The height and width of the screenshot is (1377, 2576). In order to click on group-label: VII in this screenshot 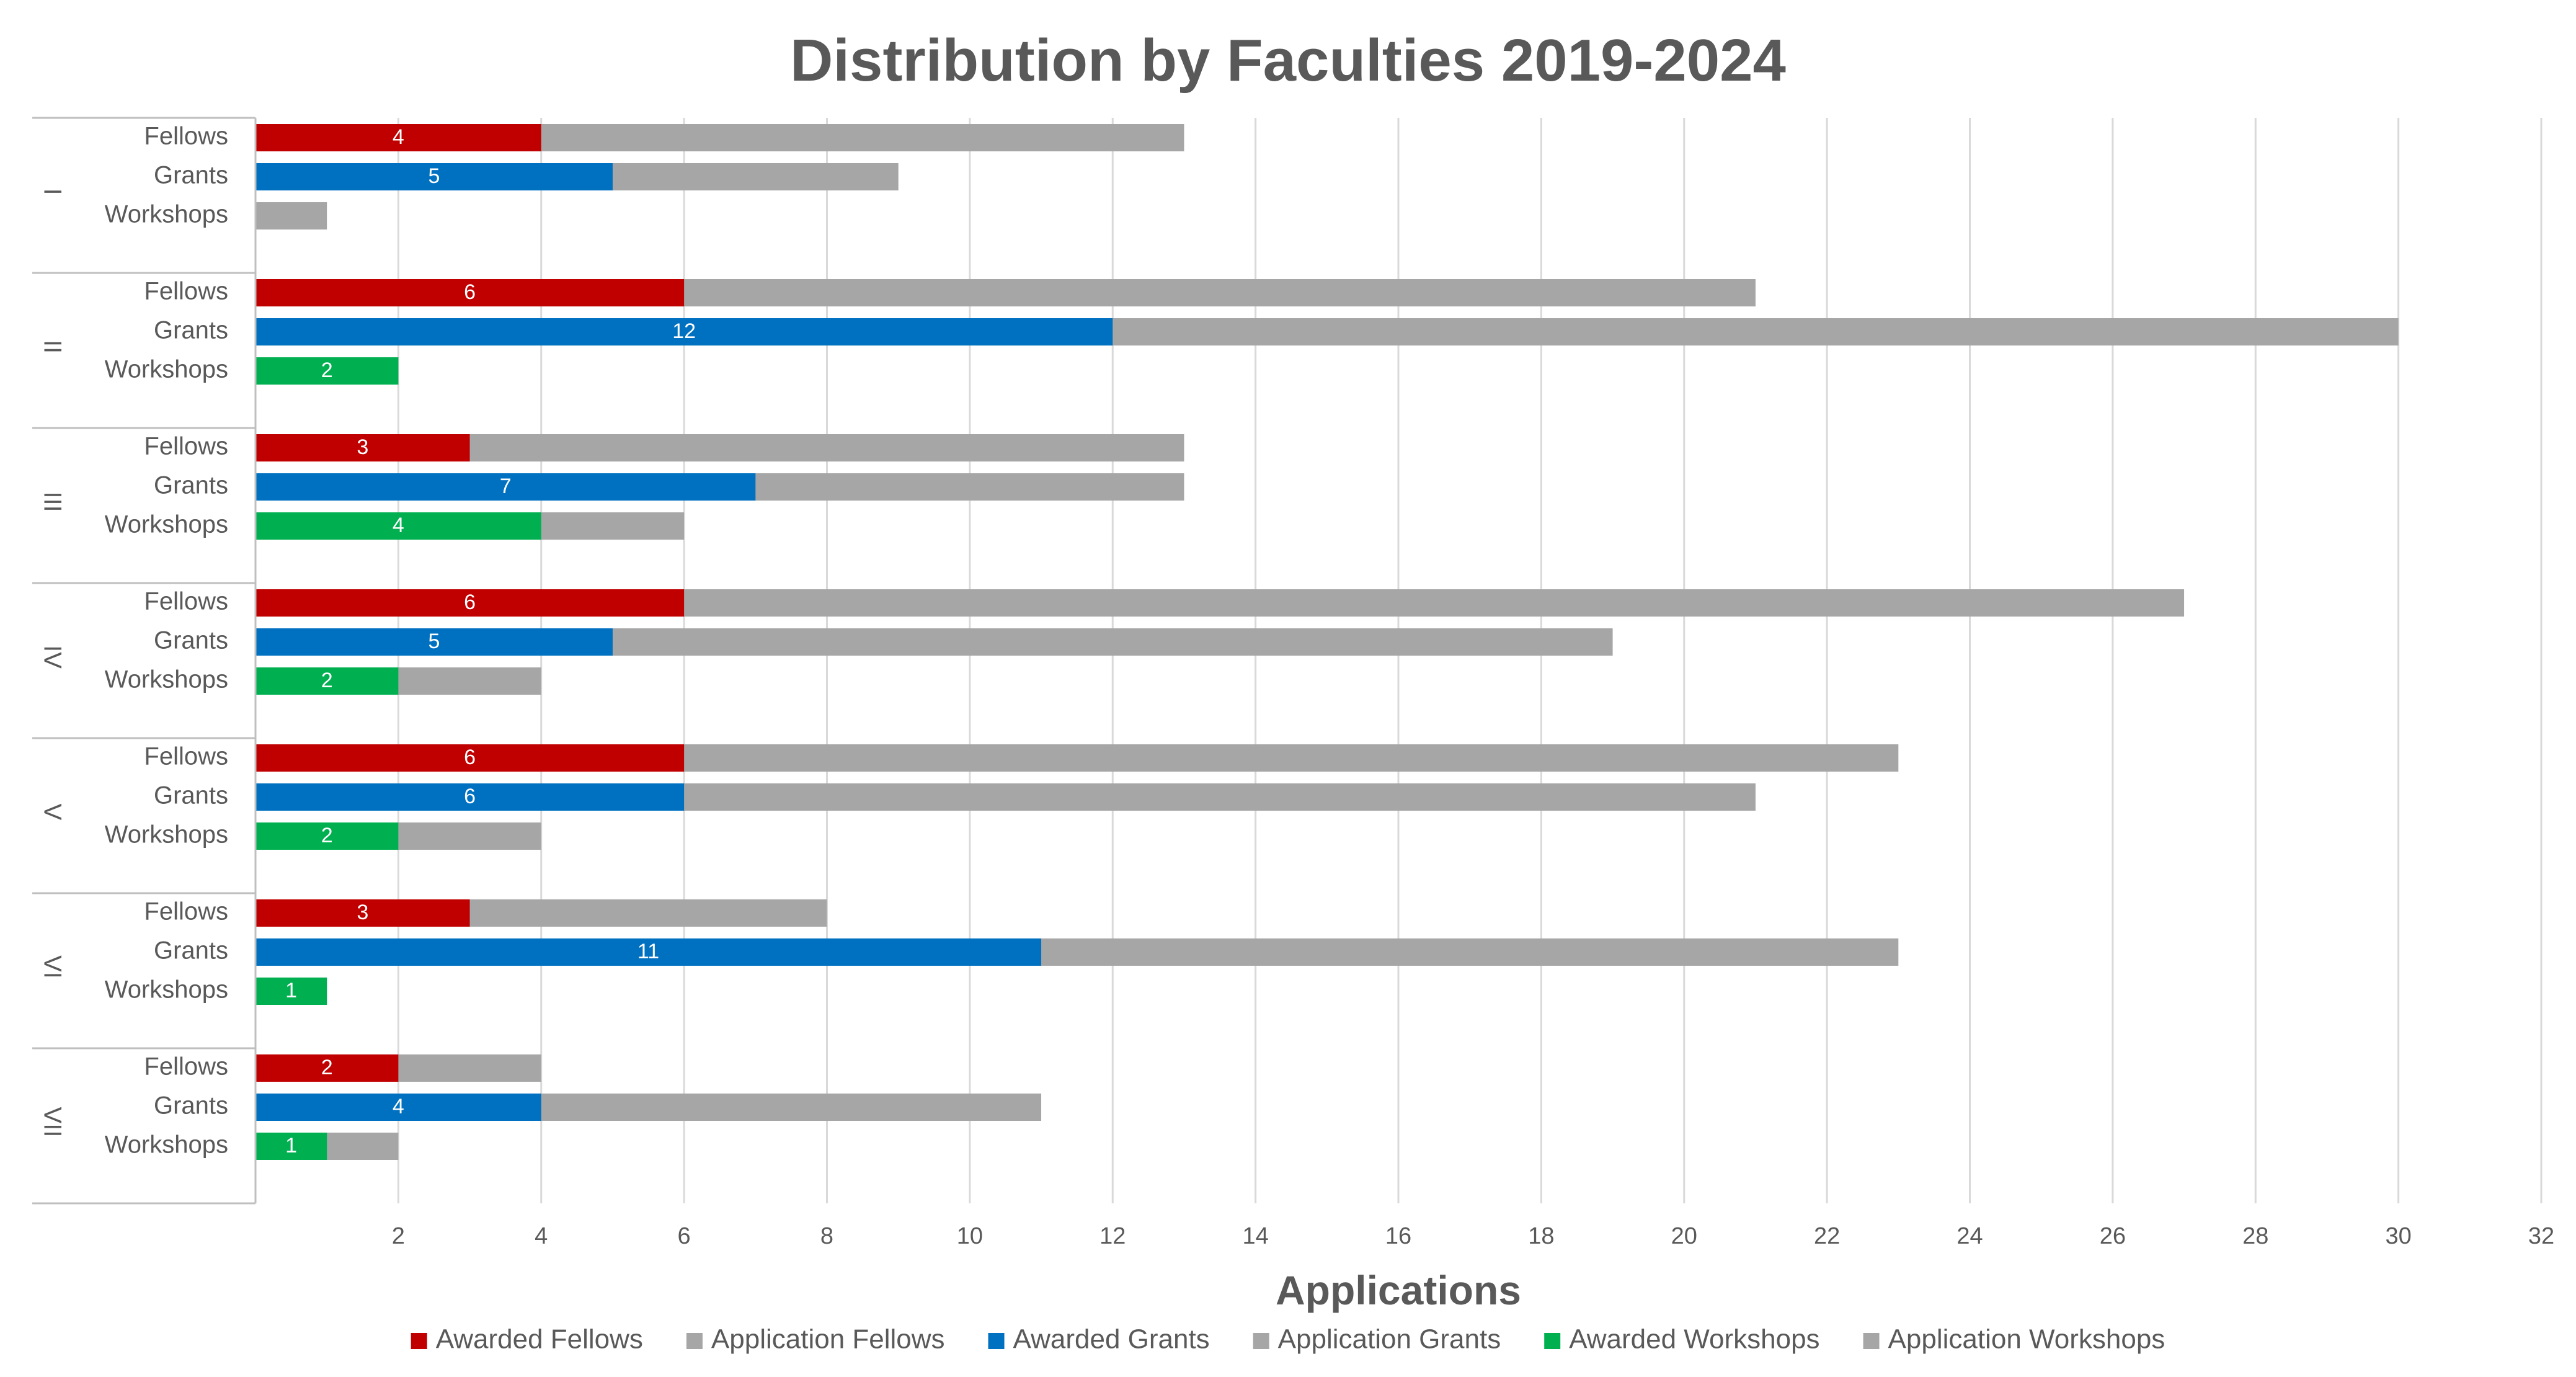, I will do `click(52, 1122)`.